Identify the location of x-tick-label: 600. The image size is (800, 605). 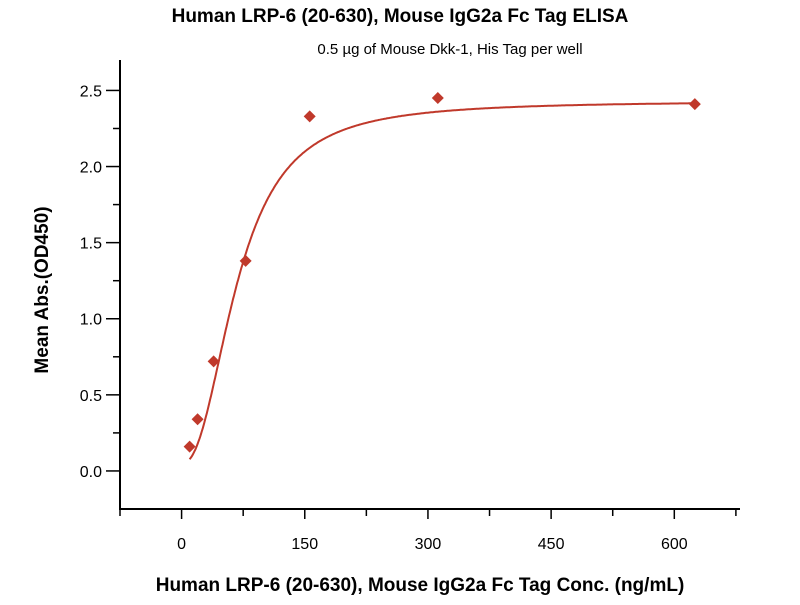
(674, 544).